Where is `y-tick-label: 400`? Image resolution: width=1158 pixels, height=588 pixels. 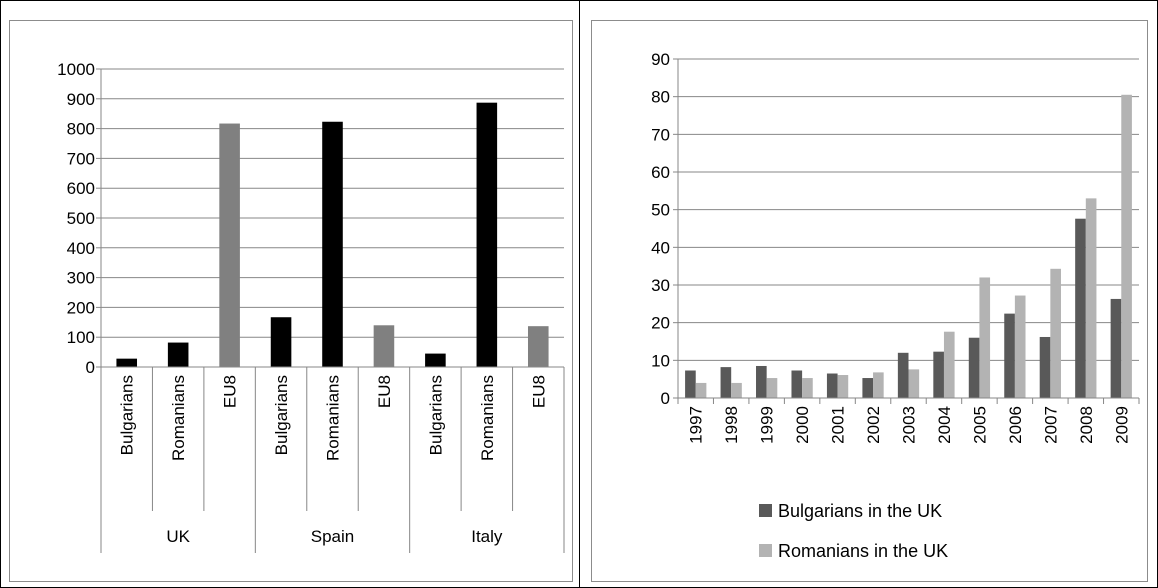
y-tick-label: 400 is located at coordinates (81, 248).